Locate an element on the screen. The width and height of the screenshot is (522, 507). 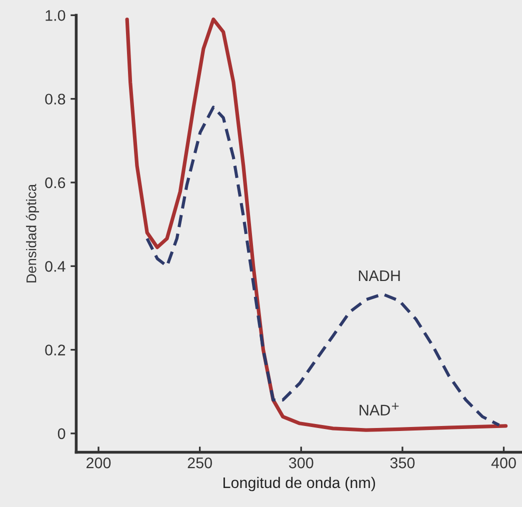
y-axis-title: Densidad óptica is located at coordinates (33, 233).